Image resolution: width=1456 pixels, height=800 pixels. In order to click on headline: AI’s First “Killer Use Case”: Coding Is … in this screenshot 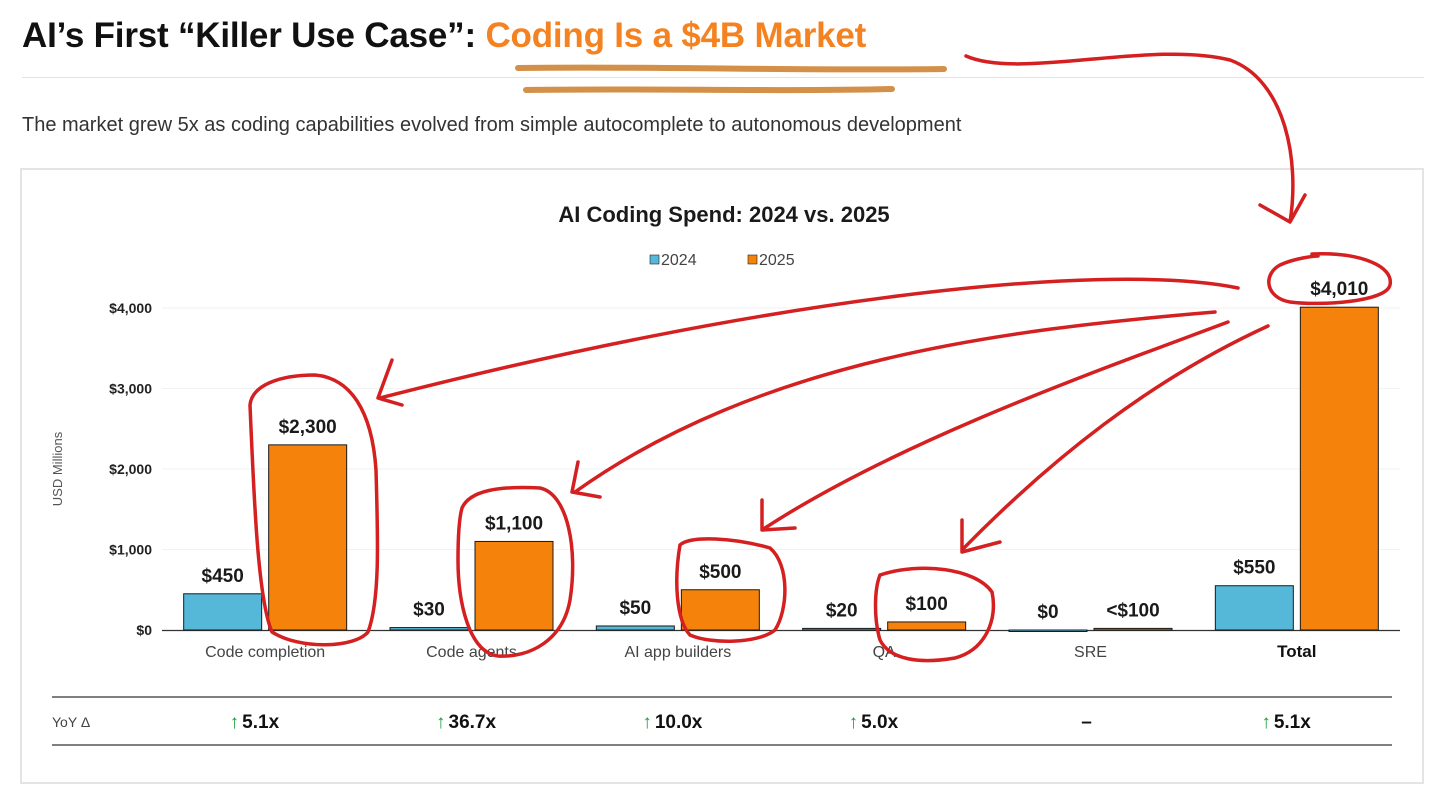, I will do `click(444, 36)`.